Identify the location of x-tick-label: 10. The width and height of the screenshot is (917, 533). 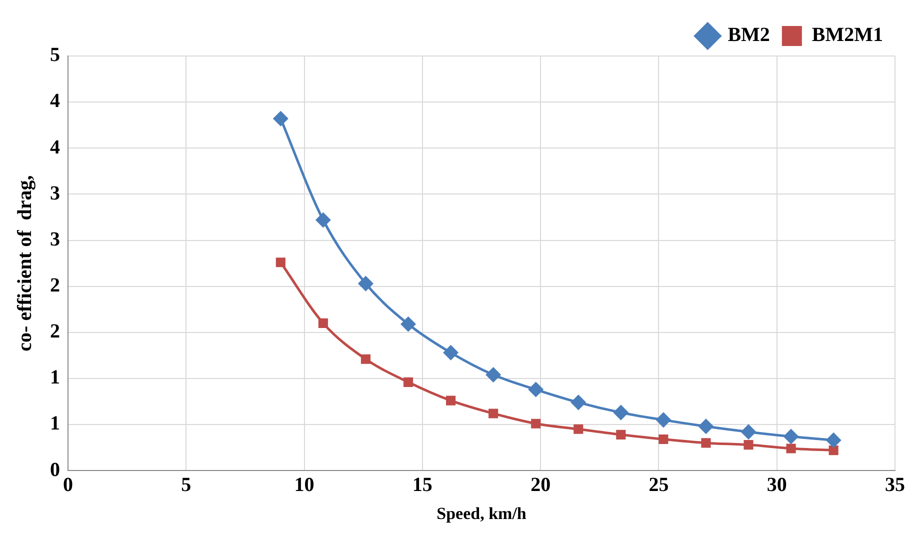
(304, 485).